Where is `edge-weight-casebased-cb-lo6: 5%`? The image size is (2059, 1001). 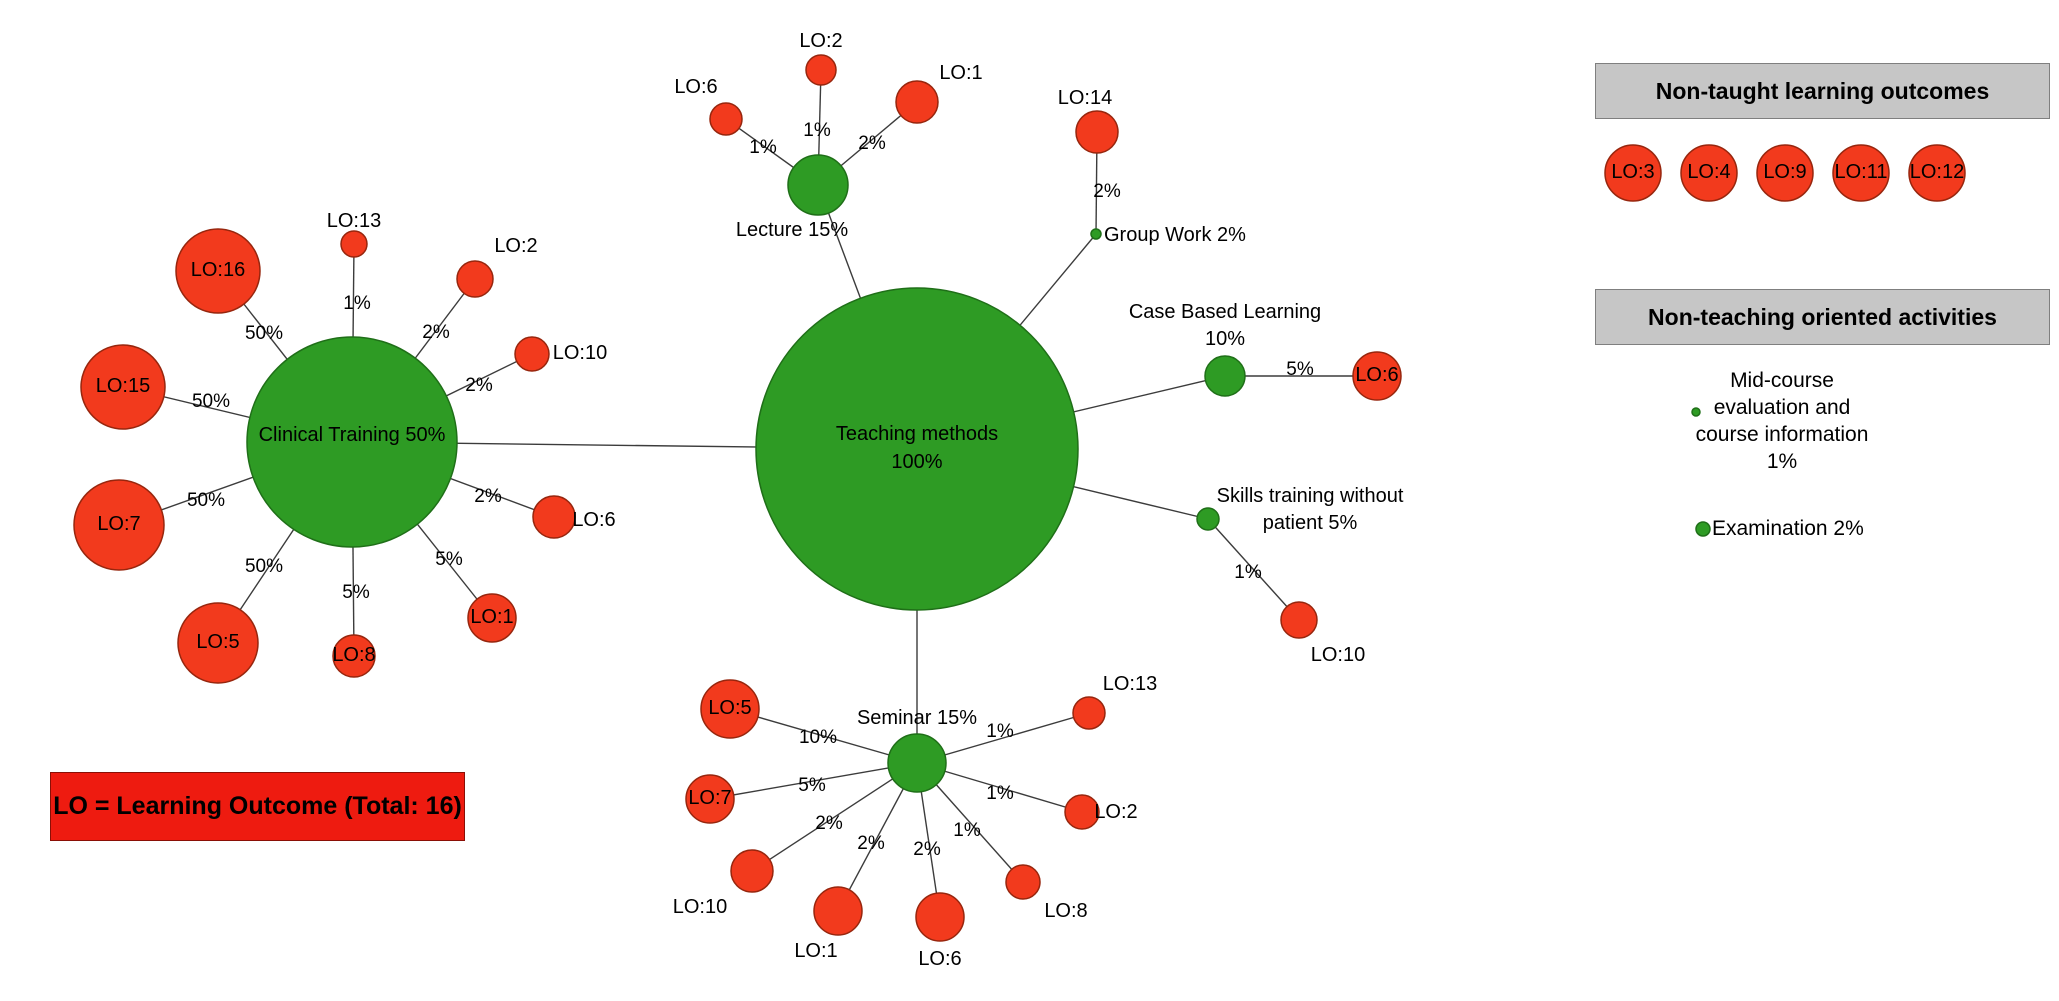 edge-weight-casebased-cb-lo6: 5% is located at coordinates (1300, 369).